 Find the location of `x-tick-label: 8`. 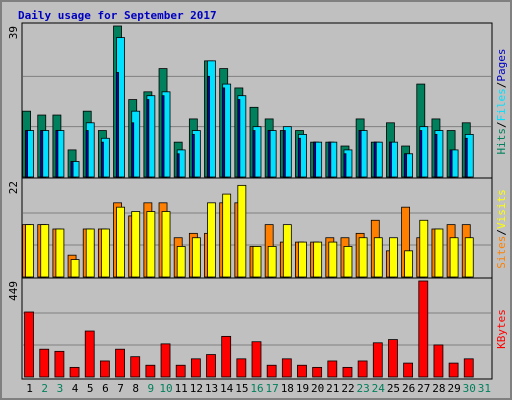

x-tick-label: 8 is located at coordinates (135, 388).